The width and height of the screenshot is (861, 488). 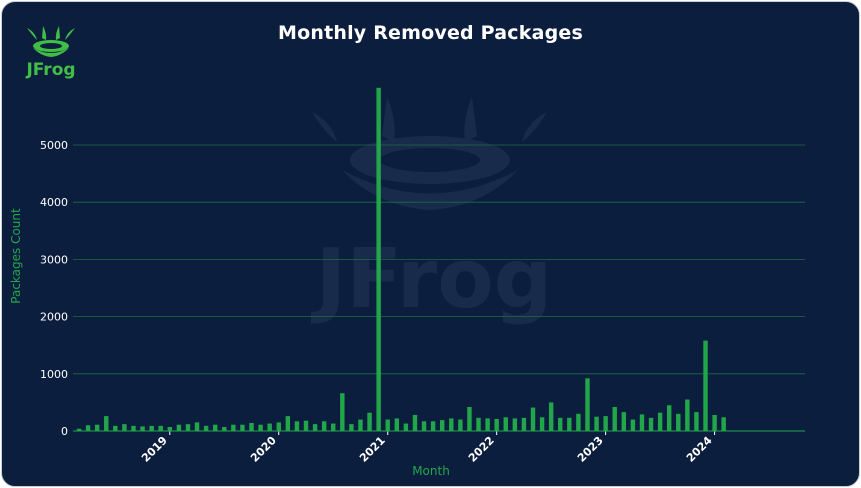 What do you see at coordinates (372, 449) in the screenshot?
I see `x-tick-label: 2021` at bounding box center [372, 449].